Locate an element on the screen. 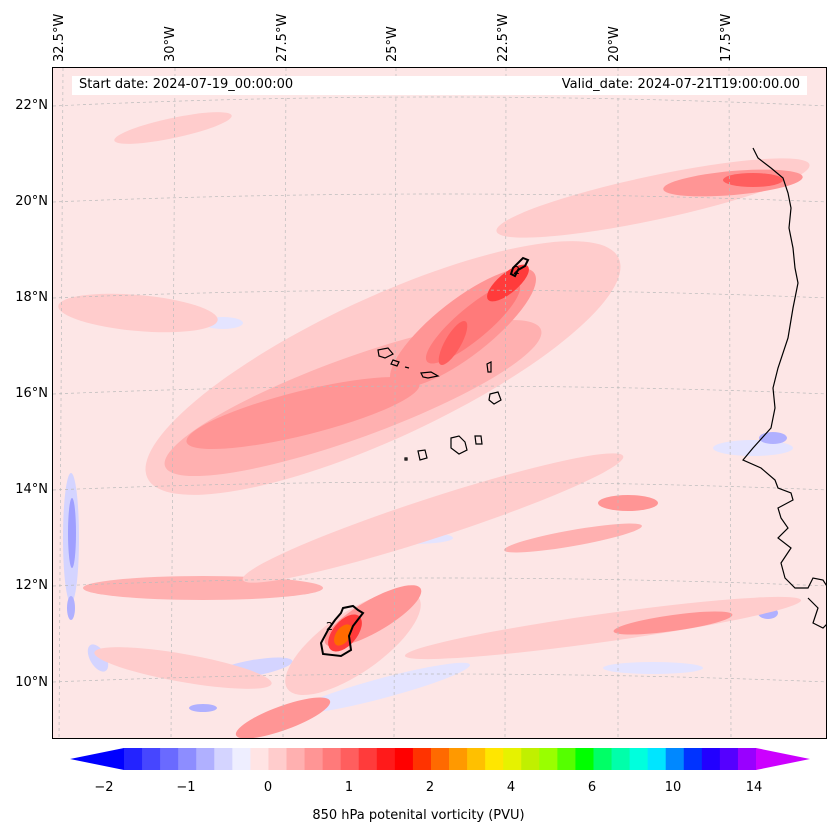  lon-label: 20°W is located at coordinates (614, 44).